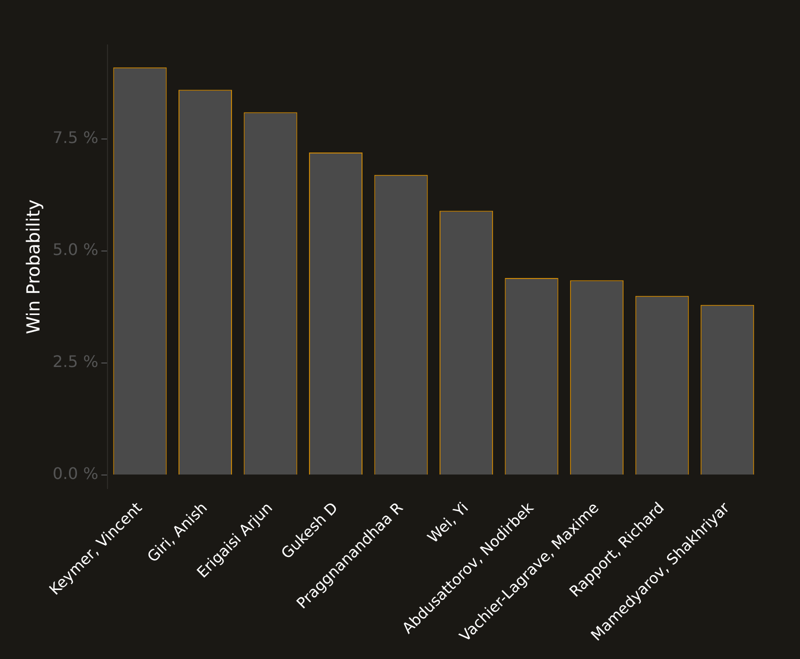  What do you see at coordinates (75, 474) in the screenshot?
I see `y-tick-label: 0.0 %` at bounding box center [75, 474].